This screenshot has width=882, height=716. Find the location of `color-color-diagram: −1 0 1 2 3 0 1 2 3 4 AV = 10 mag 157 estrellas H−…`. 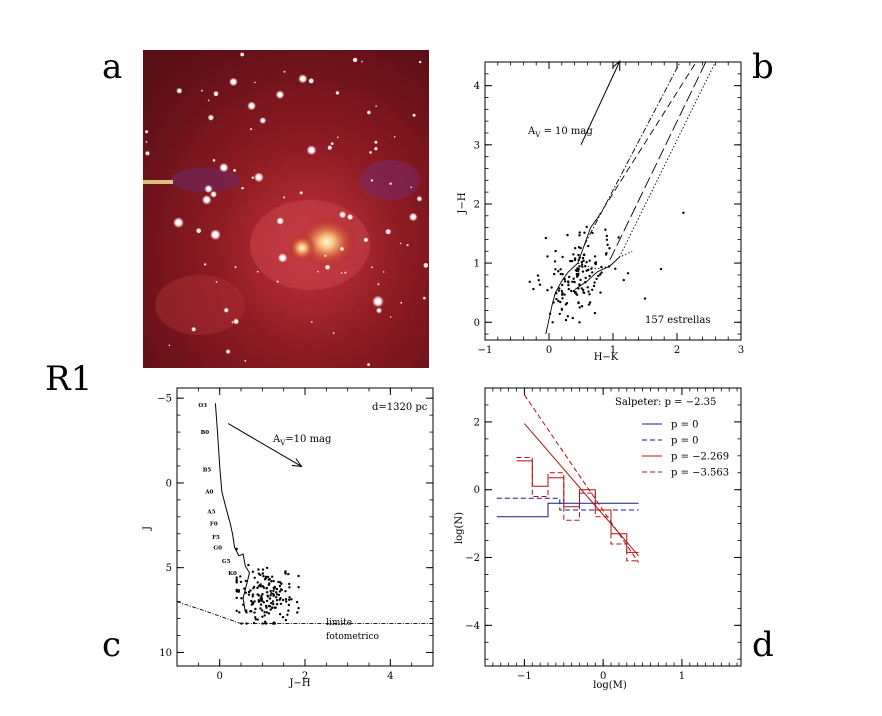

color-color-diagram: −1 0 1 2 3 0 1 2 3 4 AV = 10 mag 157 estrellas H−… is located at coordinates (600, 212).